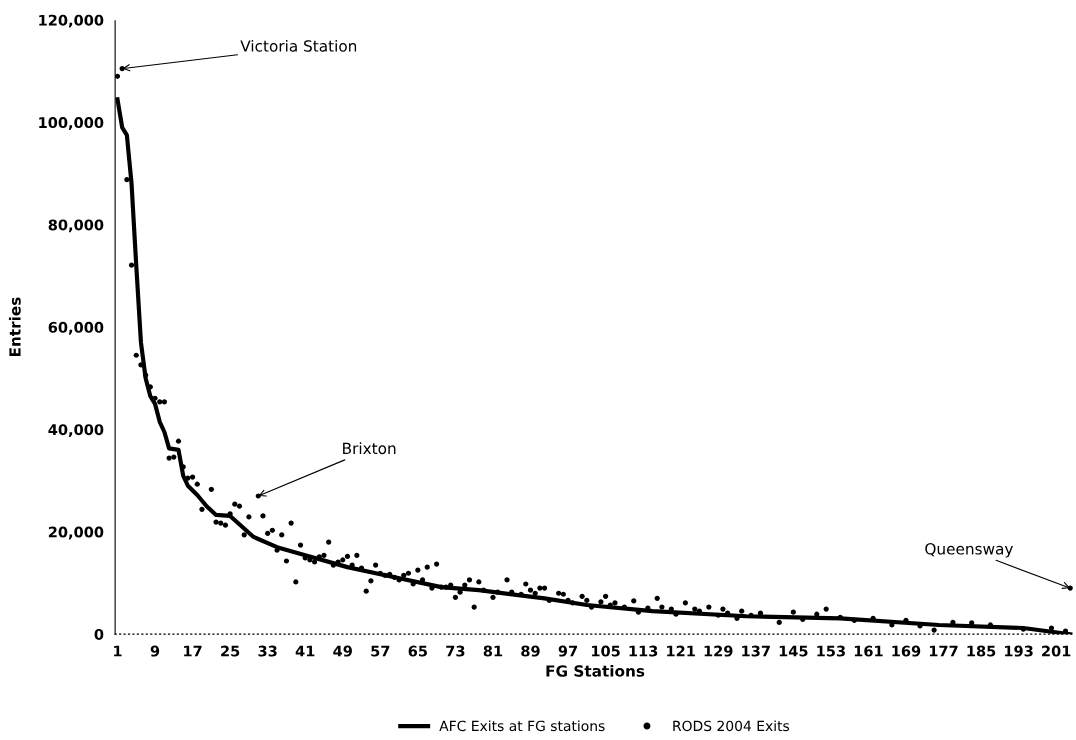 The width and height of the screenshot is (1076, 740). Describe the element at coordinates (681, 651) in the screenshot. I see `x-tick-label: 121` at that location.